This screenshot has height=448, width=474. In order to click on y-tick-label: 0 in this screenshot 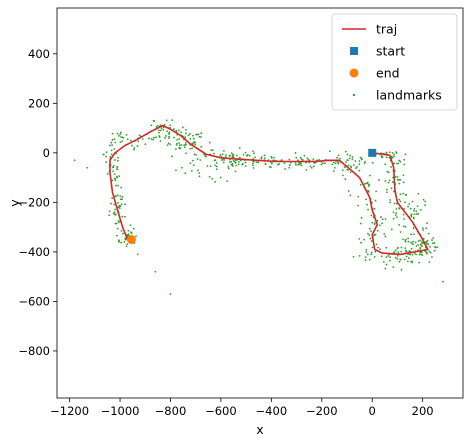, I will do `click(46, 153)`.